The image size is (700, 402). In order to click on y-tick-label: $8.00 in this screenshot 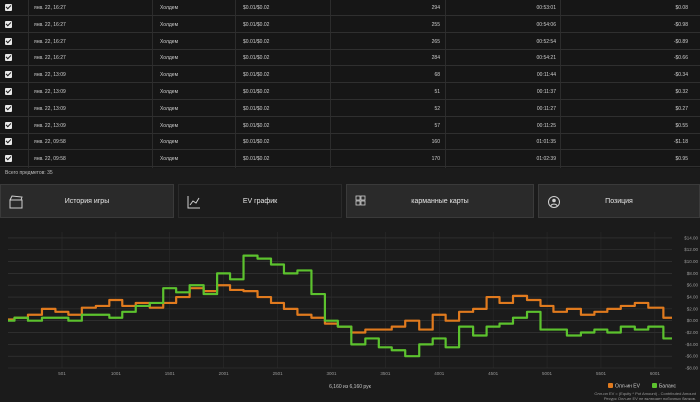, I will do `click(693, 273)`.